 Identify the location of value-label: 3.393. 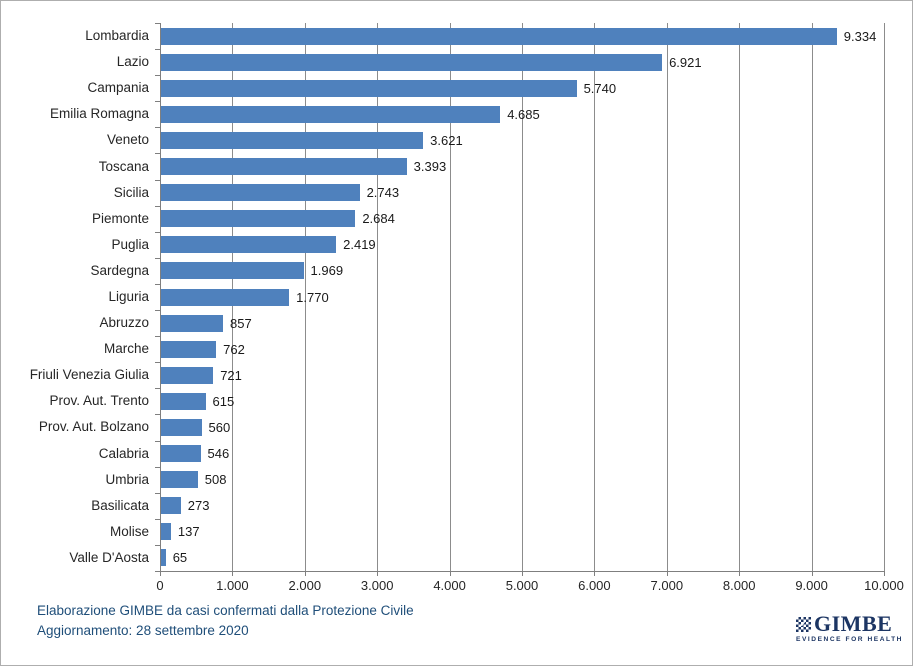
(430, 167).